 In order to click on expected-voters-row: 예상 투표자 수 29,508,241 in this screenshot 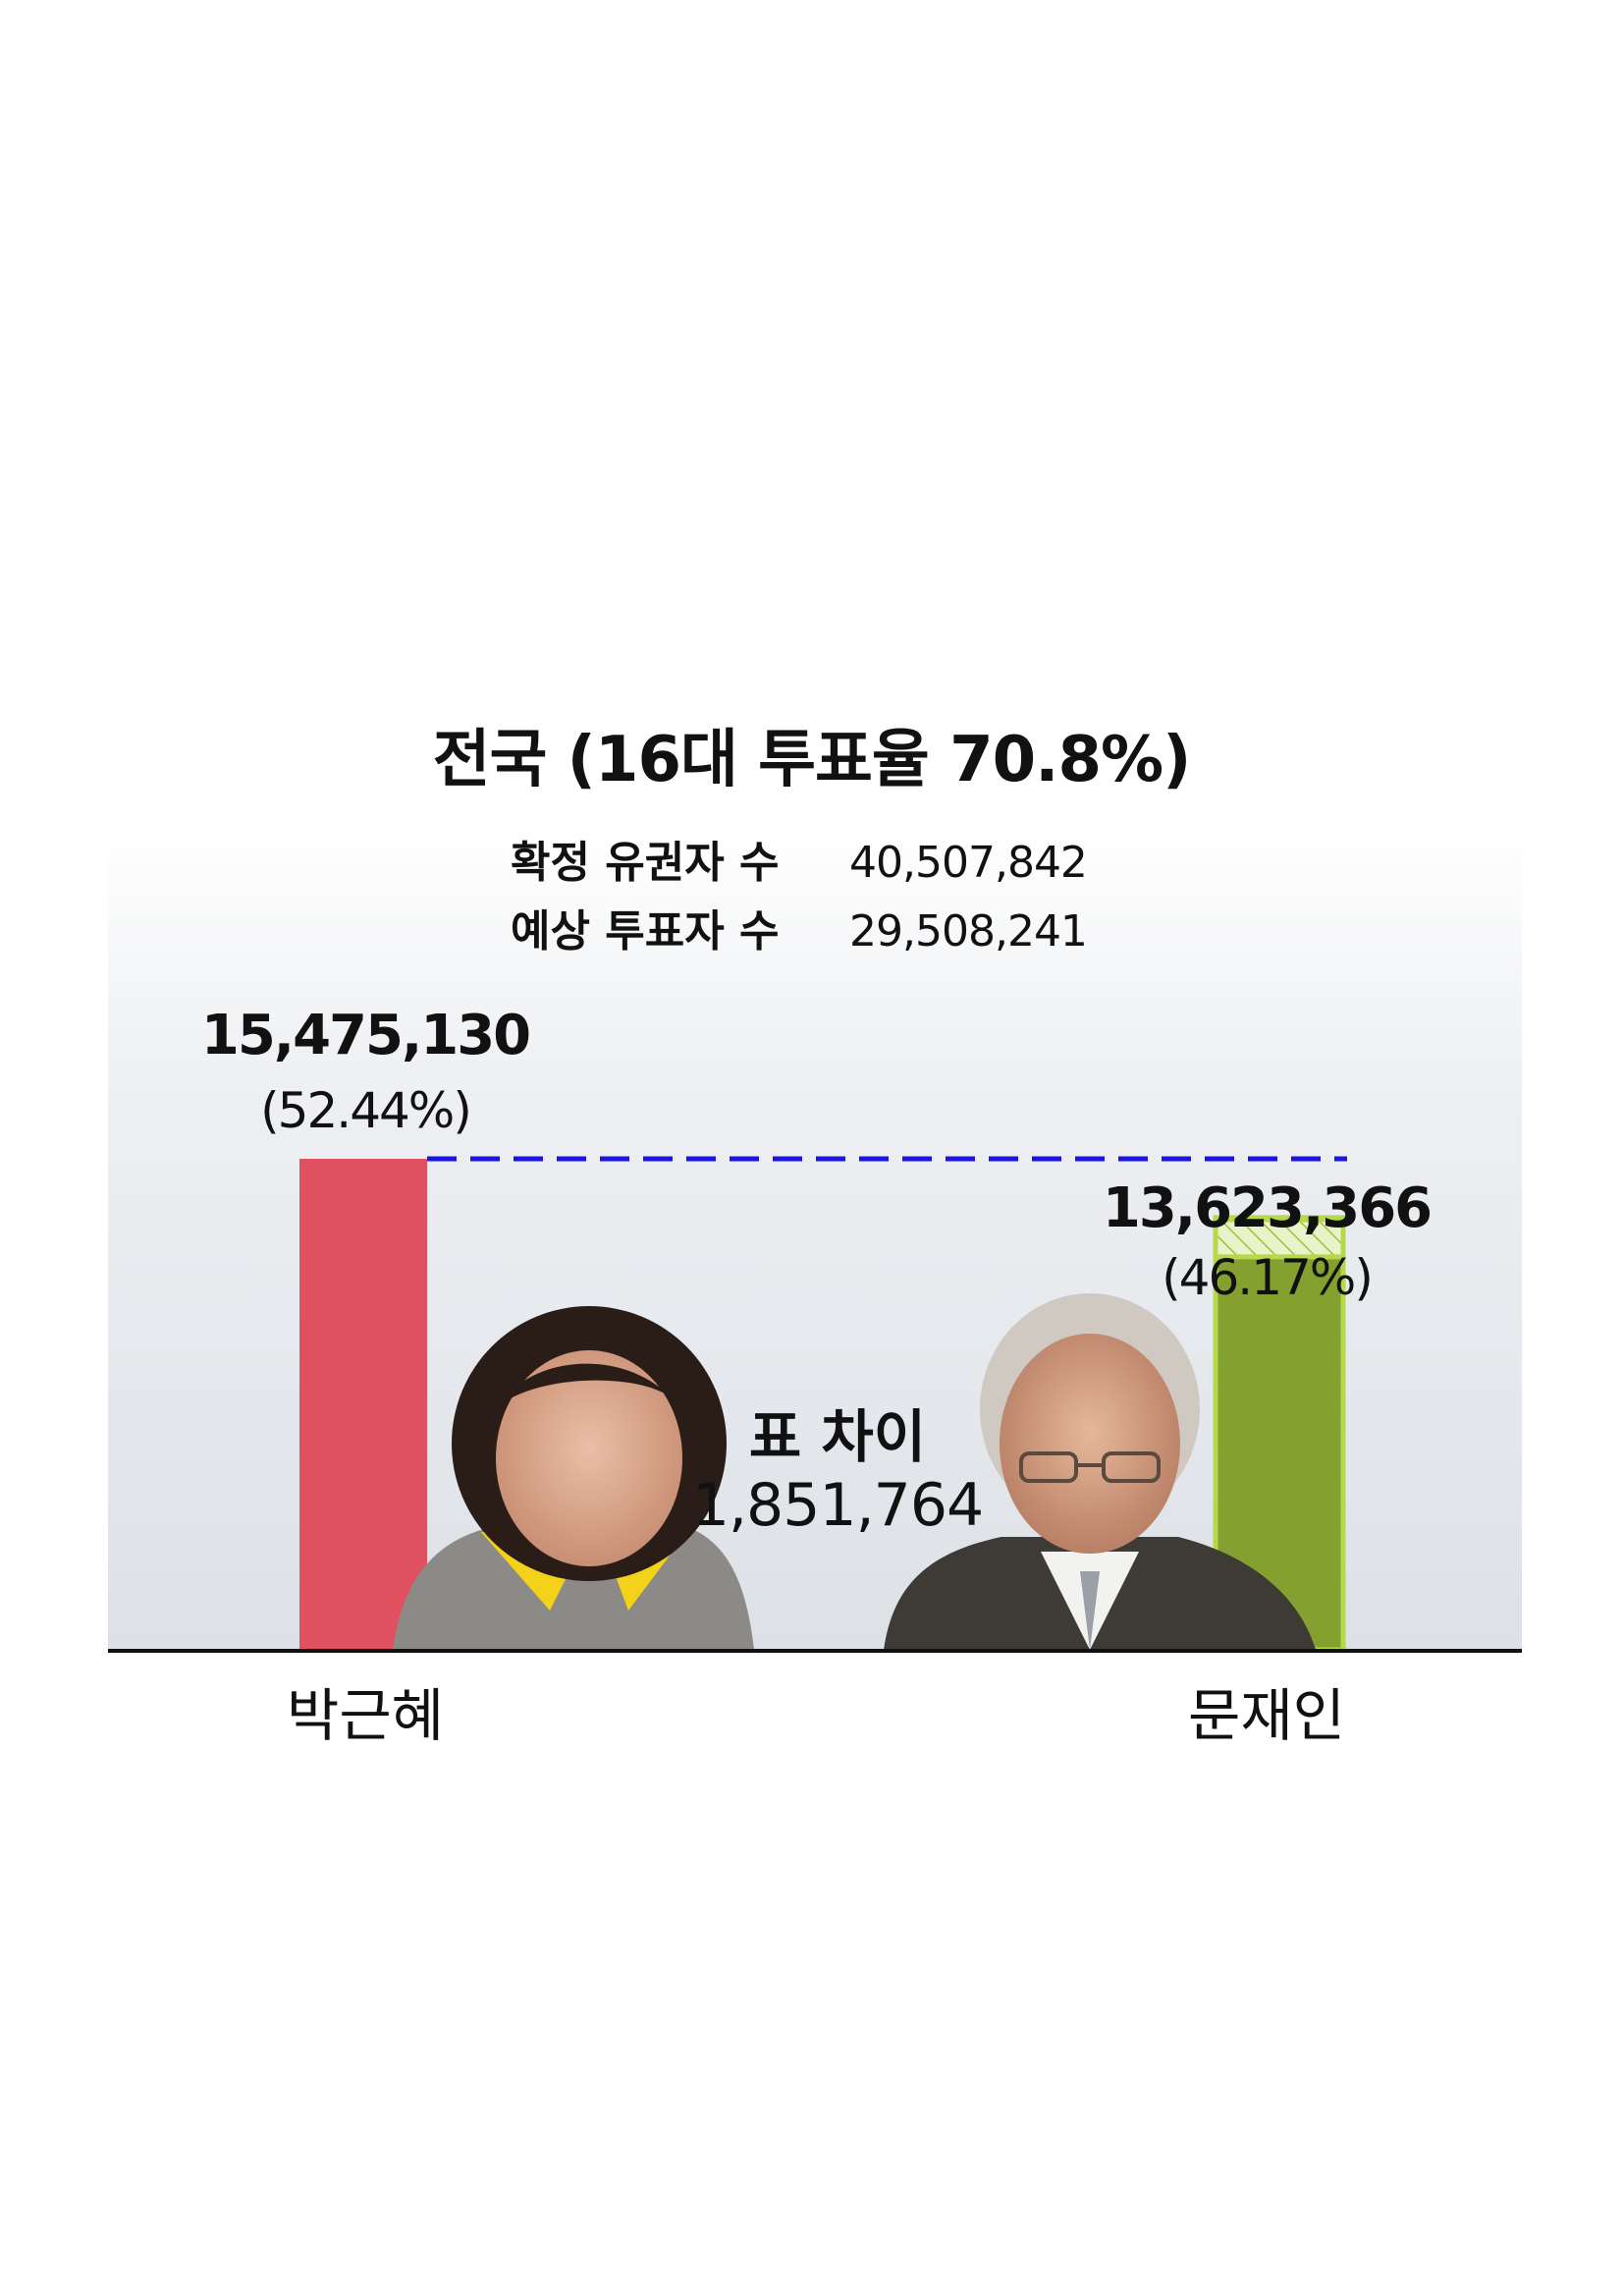, I will do `click(799, 927)`.